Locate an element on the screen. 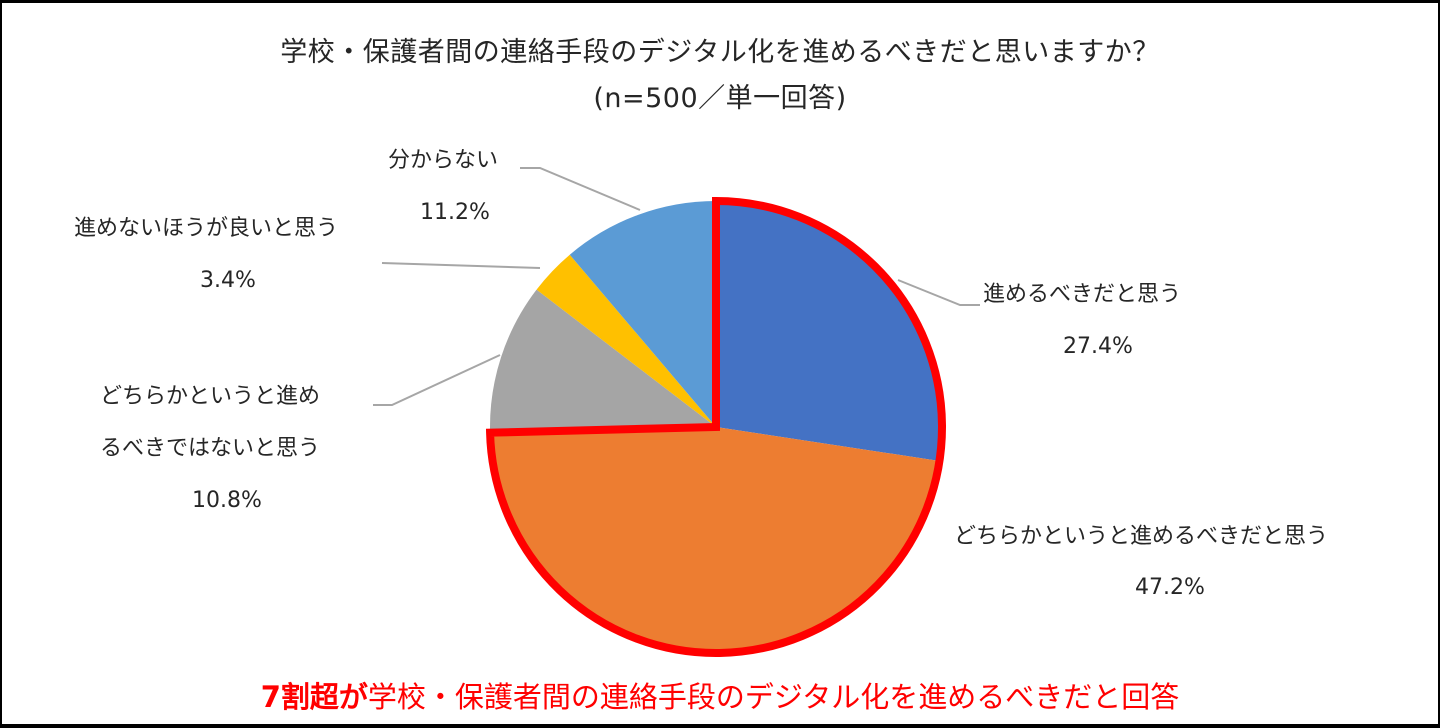 The width and height of the screenshot is (1440, 728). label-s2-name-line2: るべきではないと思う is located at coordinates (210, 448).